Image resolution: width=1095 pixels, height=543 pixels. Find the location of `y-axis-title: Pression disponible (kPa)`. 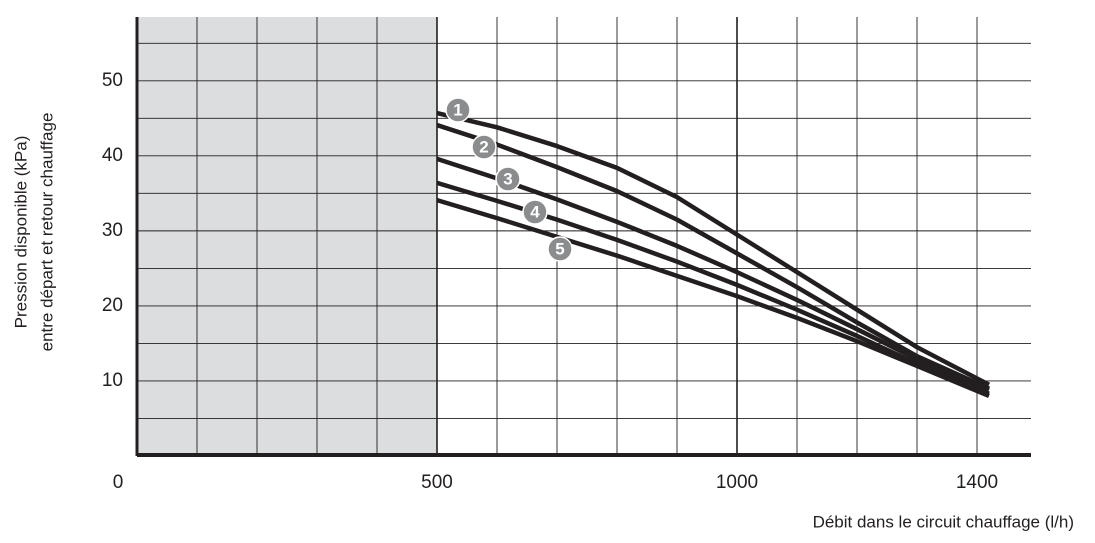

y-axis-title: Pression disponible (kPa) is located at coordinates (20, 232).